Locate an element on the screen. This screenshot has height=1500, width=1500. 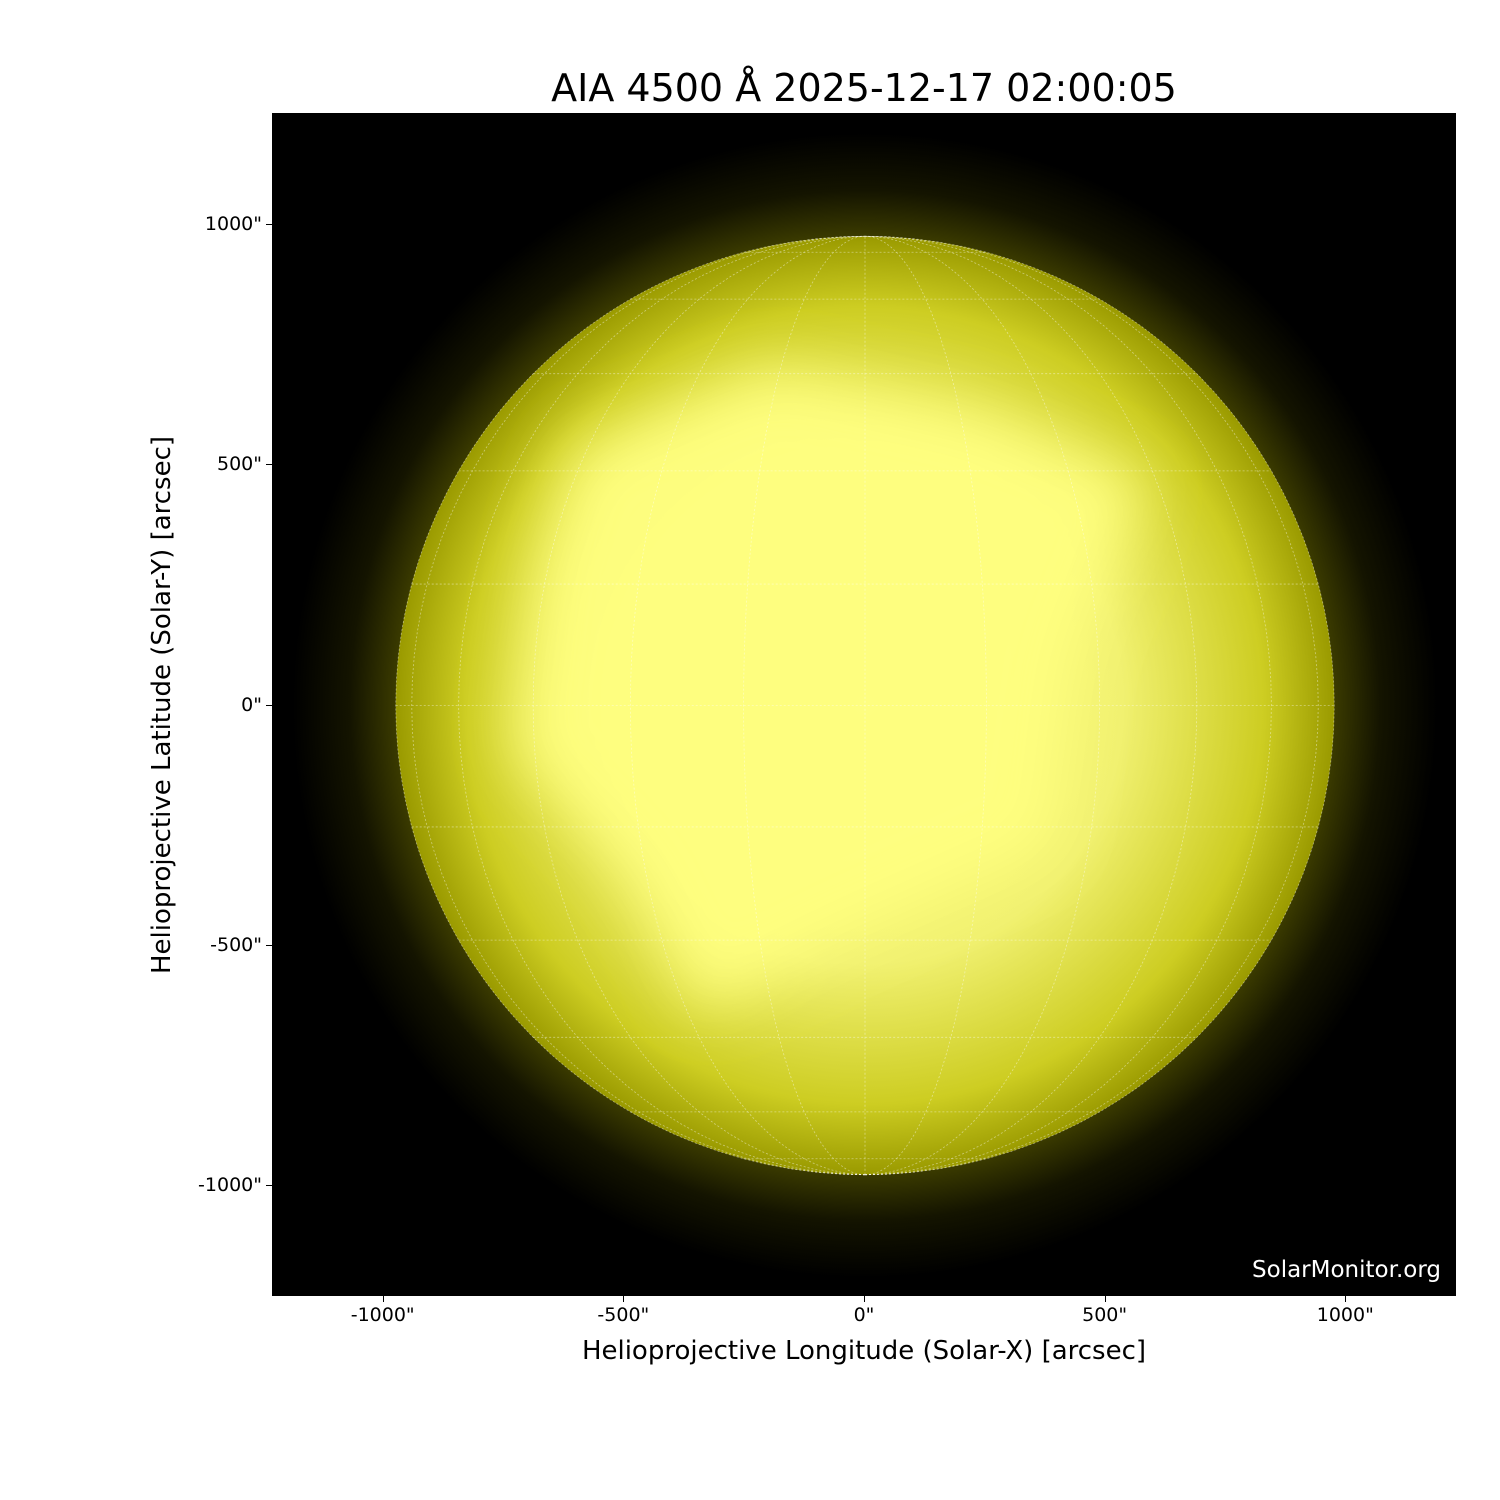
y-tick-label: -500" is located at coordinates (236, 944).